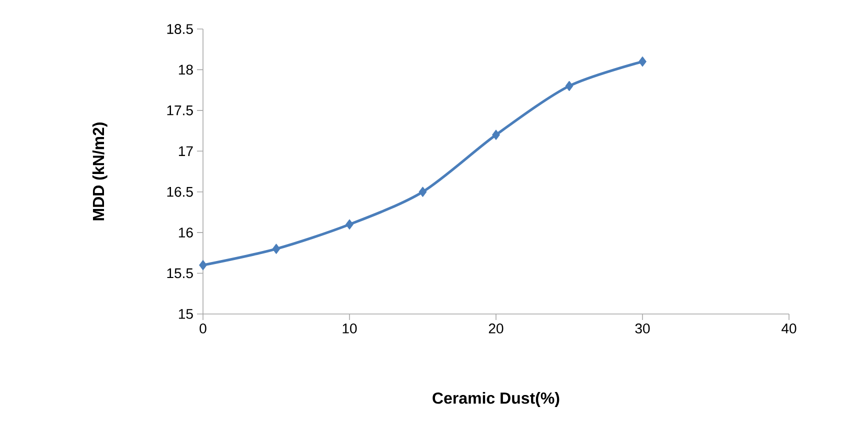  What do you see at coordinates (789, 329) in the screenshot?
I see `x-tick-label: 40` at bounding box center [789, 329].